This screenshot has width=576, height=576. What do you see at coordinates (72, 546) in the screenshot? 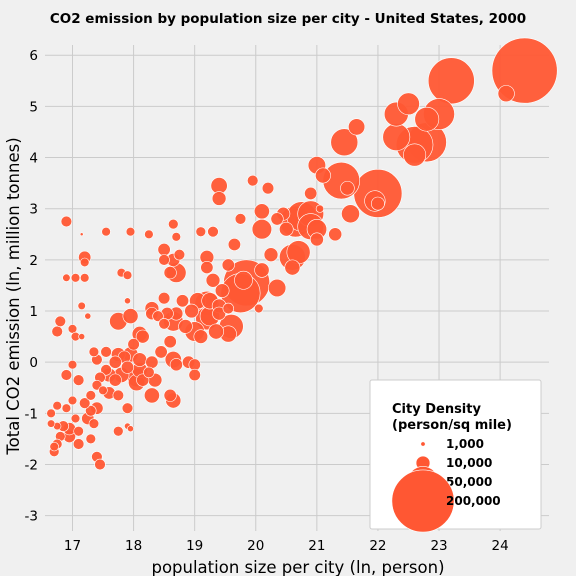
I see `x-tick-label: 17` at bounding box center [72, 546].